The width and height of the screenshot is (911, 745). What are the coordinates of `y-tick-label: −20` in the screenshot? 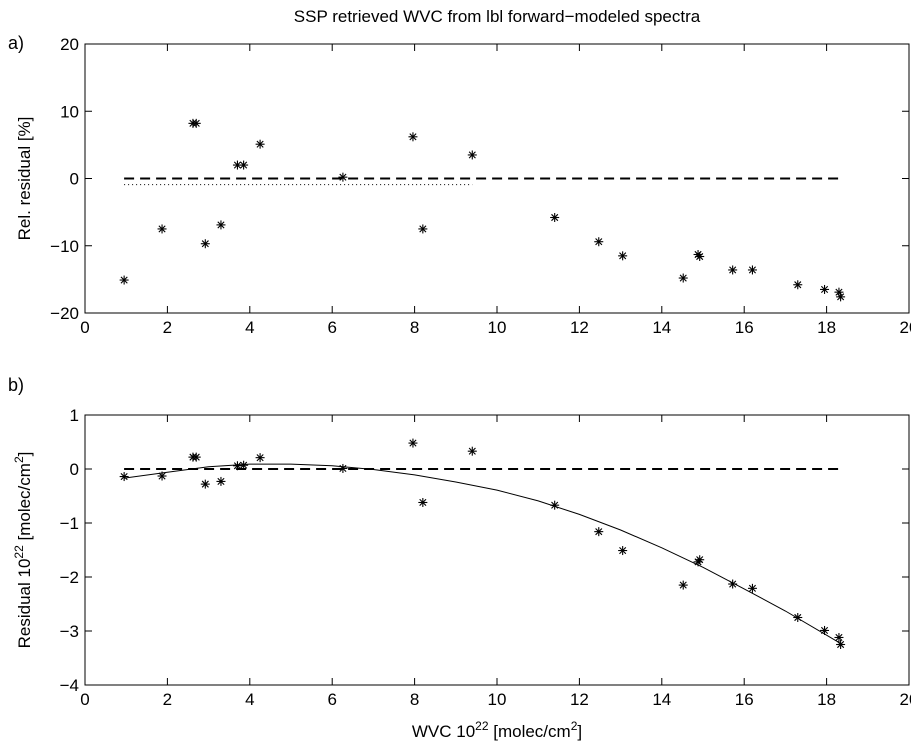 It's located at (64, 313).